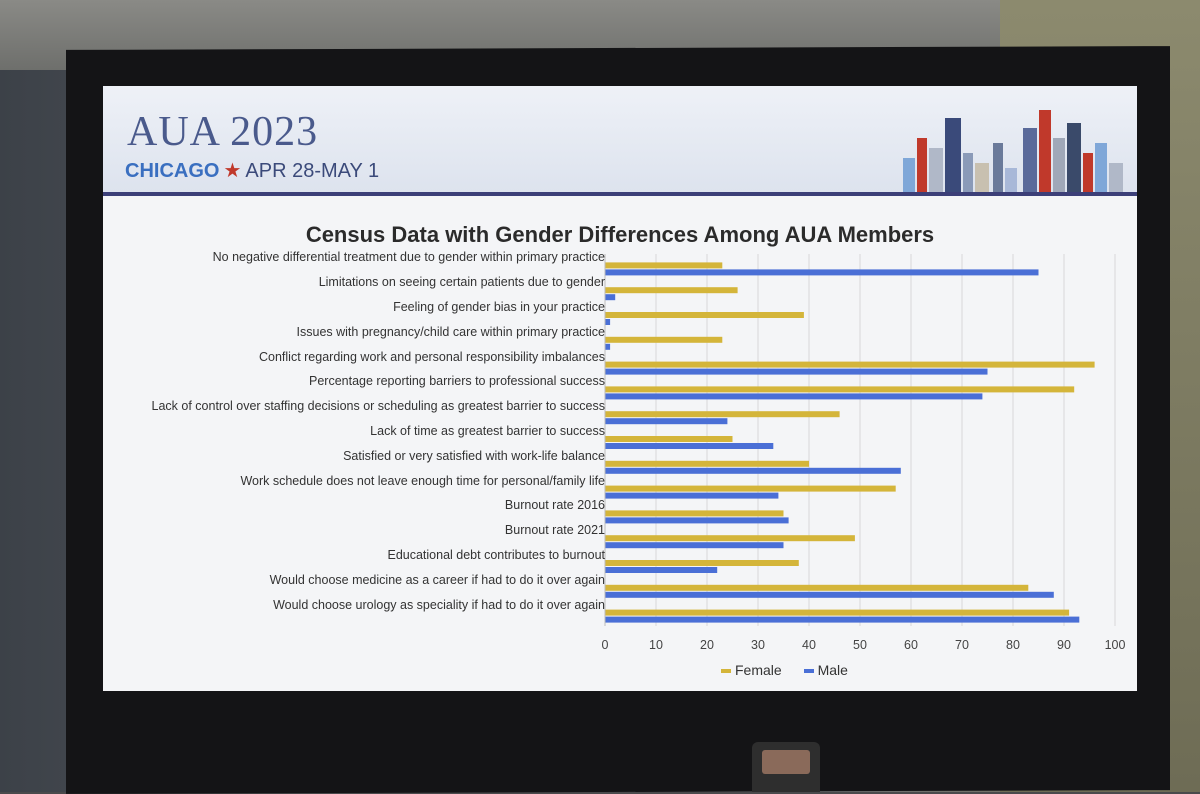 The height and width of the screenshot is (794, 1200). What do you see at coordinates (793, 670) in the screenshot?
I see `chart-legend: Female Male` at bounding box center [793, 670].